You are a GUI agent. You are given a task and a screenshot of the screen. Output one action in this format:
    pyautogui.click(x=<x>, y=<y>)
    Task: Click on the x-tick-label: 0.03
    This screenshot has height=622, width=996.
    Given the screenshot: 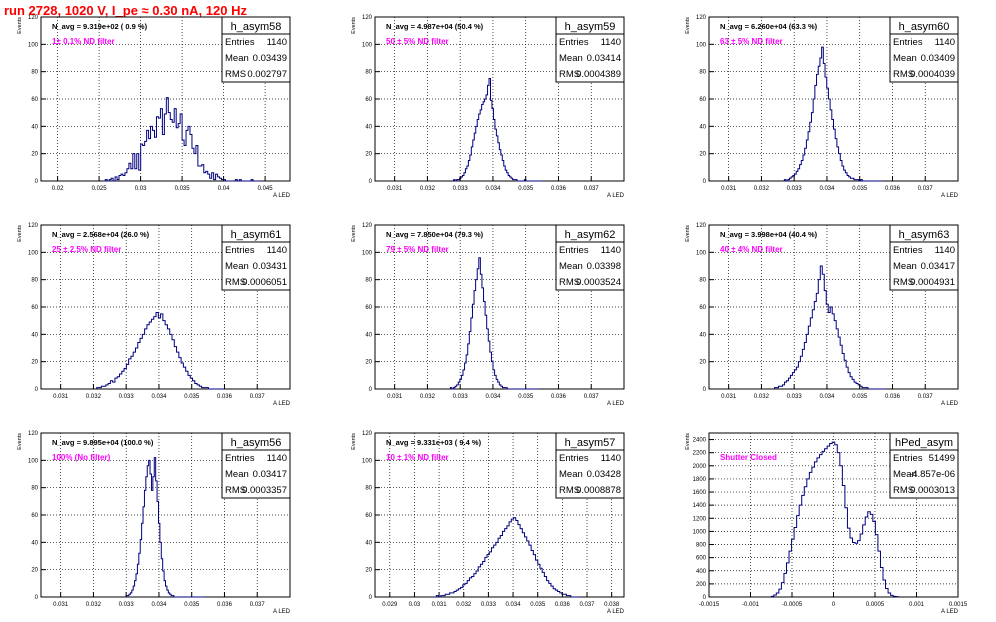 What is the action you would take?
    pyautogui.click(x=141, y=189)
    